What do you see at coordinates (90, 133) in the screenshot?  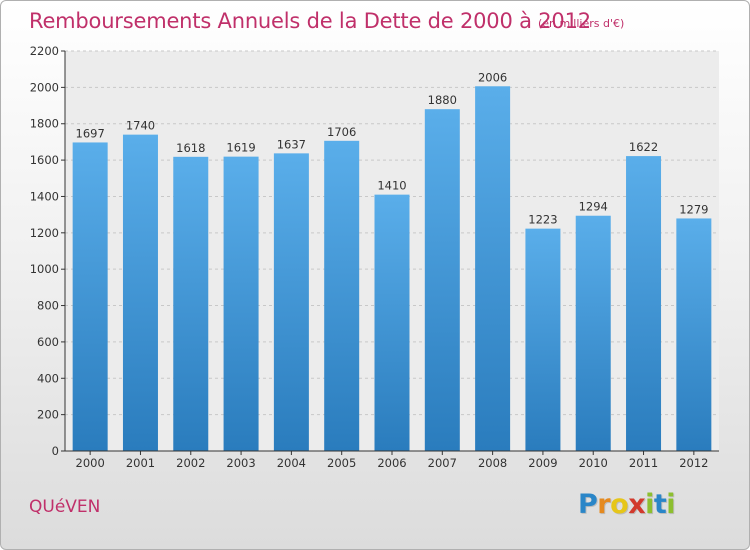 I see `bar-value-label: 1697` at bounding box center [90, 133].